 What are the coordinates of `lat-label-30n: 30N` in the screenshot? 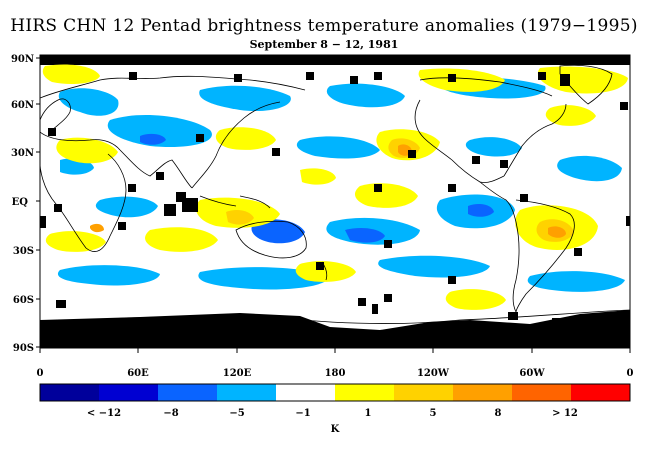 It's located at (22, 153).